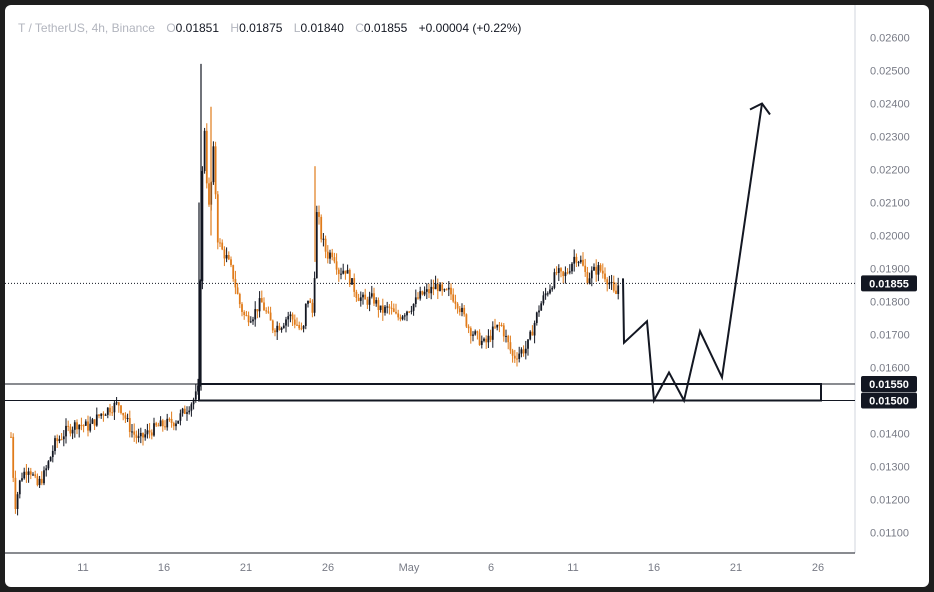  What do you see at coordinates (510, 392) in the screenshot?
I see `support-zone-rectangle` at bounding box center [510, 392].